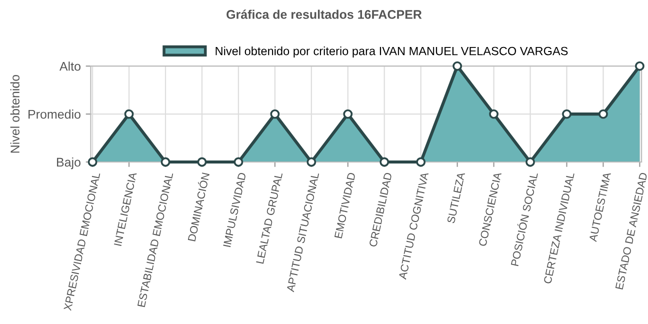 This screenshot has width=648, height=324. What do you see at coordinates (631, 231) in the screenshot?
I see `x-tick-label: ESTADO DE ANSIEDAD` at bounding box center [631, 231].